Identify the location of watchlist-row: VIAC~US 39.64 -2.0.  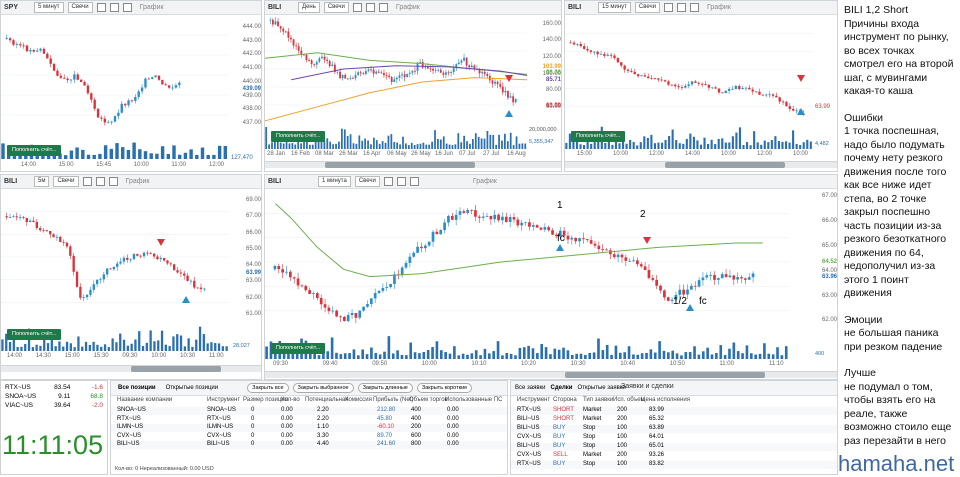
(54, 405).